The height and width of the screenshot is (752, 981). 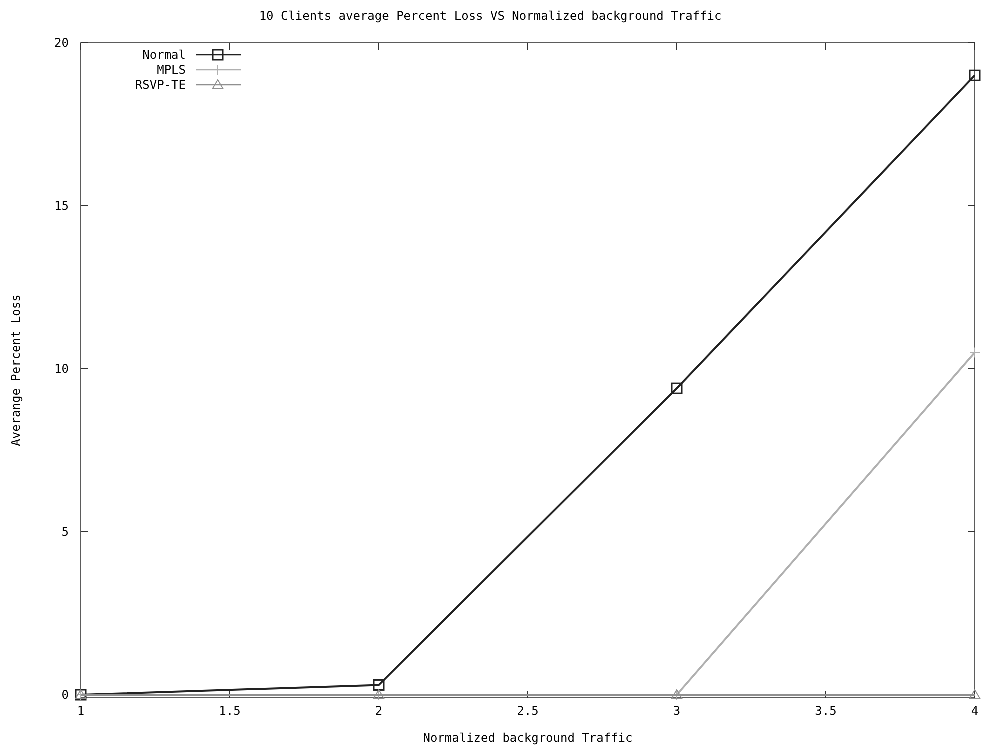 I want to click on legend-label: MPLS, so click(x=171, y=70).